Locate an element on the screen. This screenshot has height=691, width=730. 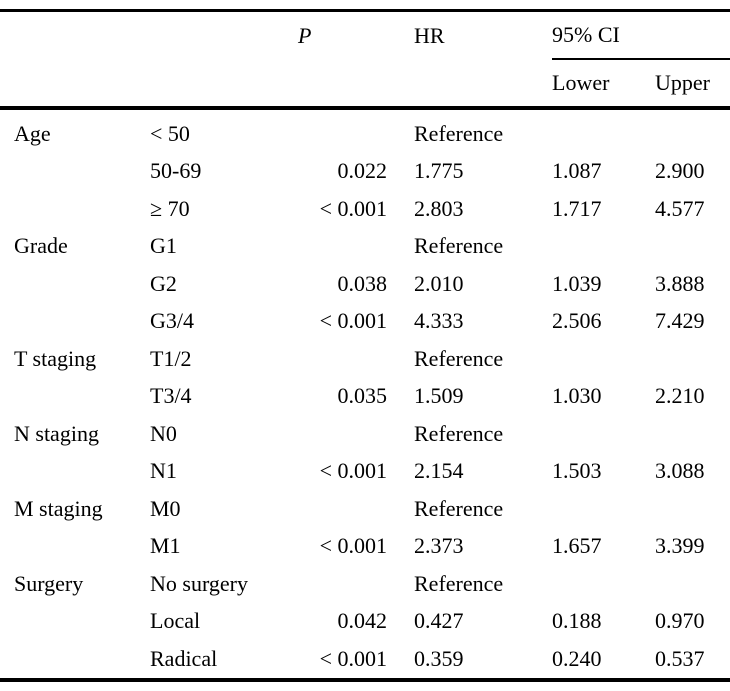
ci-upper-cell: 7.429 is located at coordinates (680, 321).